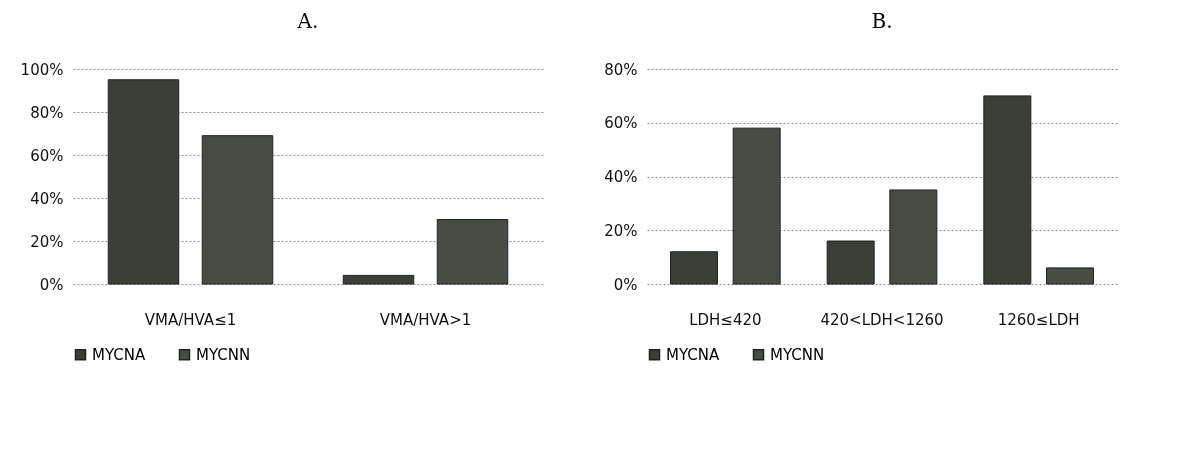 This screenshot has width=1184, height=450. Describe the element at coordinates (307, 21) in the screenshot. I see `chart-title: A.` at that location.